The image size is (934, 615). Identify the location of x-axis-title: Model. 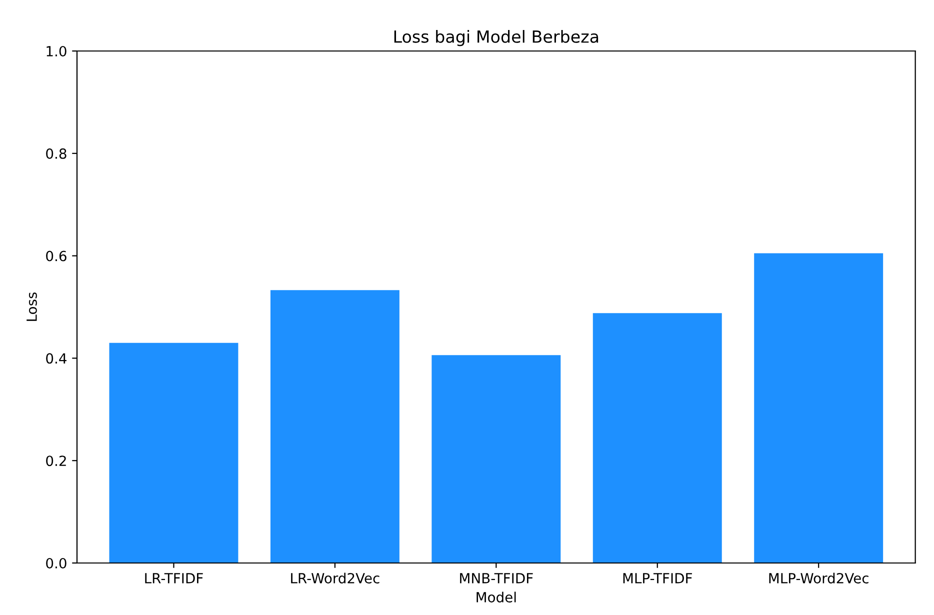
(496, 597).